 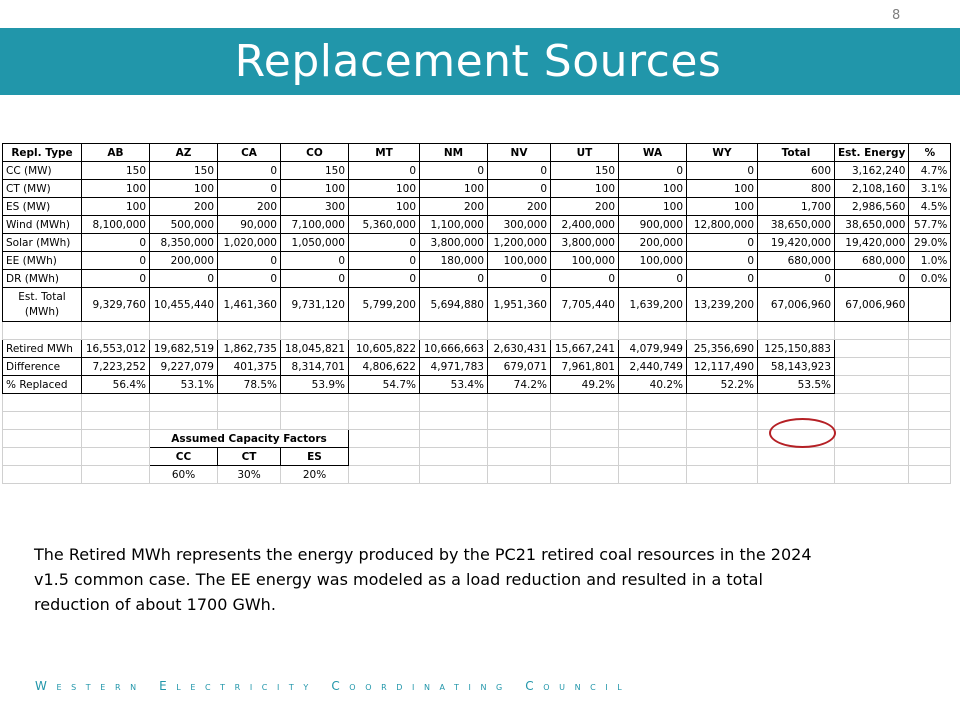 What do you see at coordinates (42, 170) in the screenshot?
I see `row-label: CC (MW)` at bounding box center [42, 170].